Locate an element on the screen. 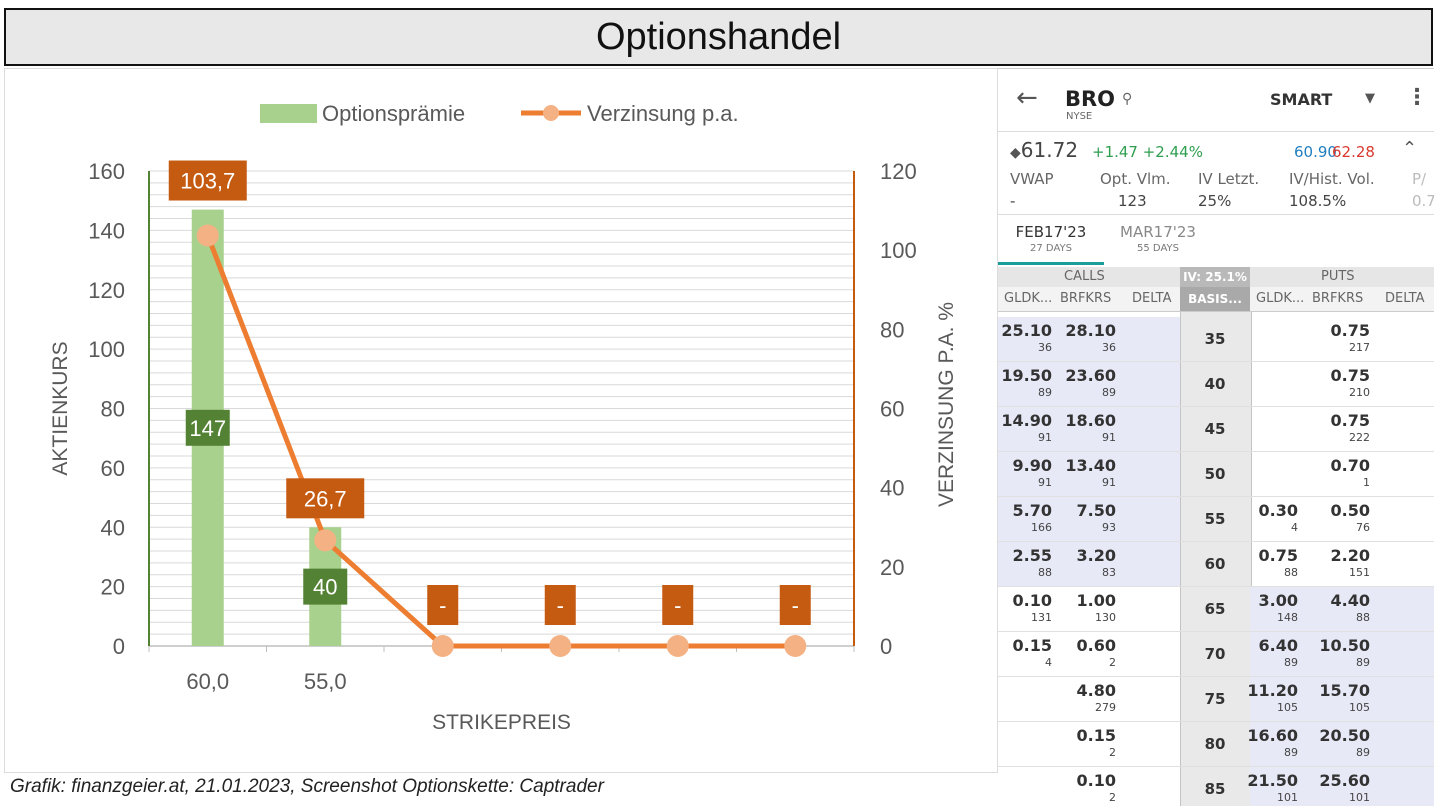 The width and height of the screenshot is (1439, 806). put-bid: 6.40 is located at coordinates (1278, 645).